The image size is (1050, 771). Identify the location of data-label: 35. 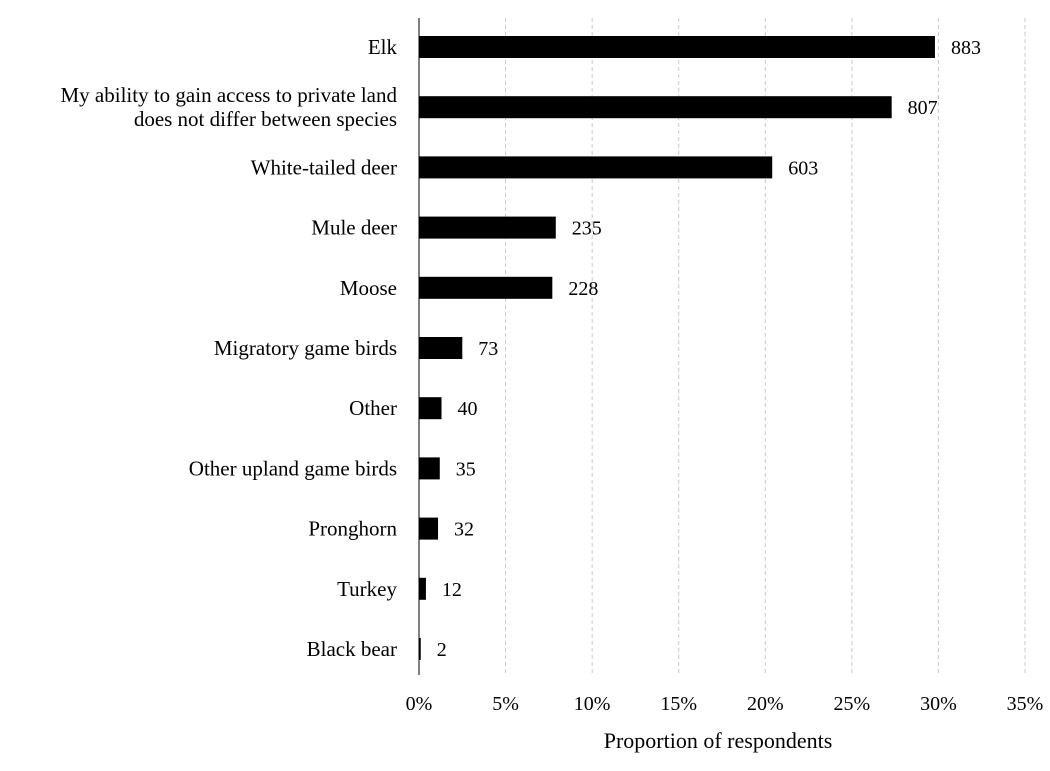
(466, 469).